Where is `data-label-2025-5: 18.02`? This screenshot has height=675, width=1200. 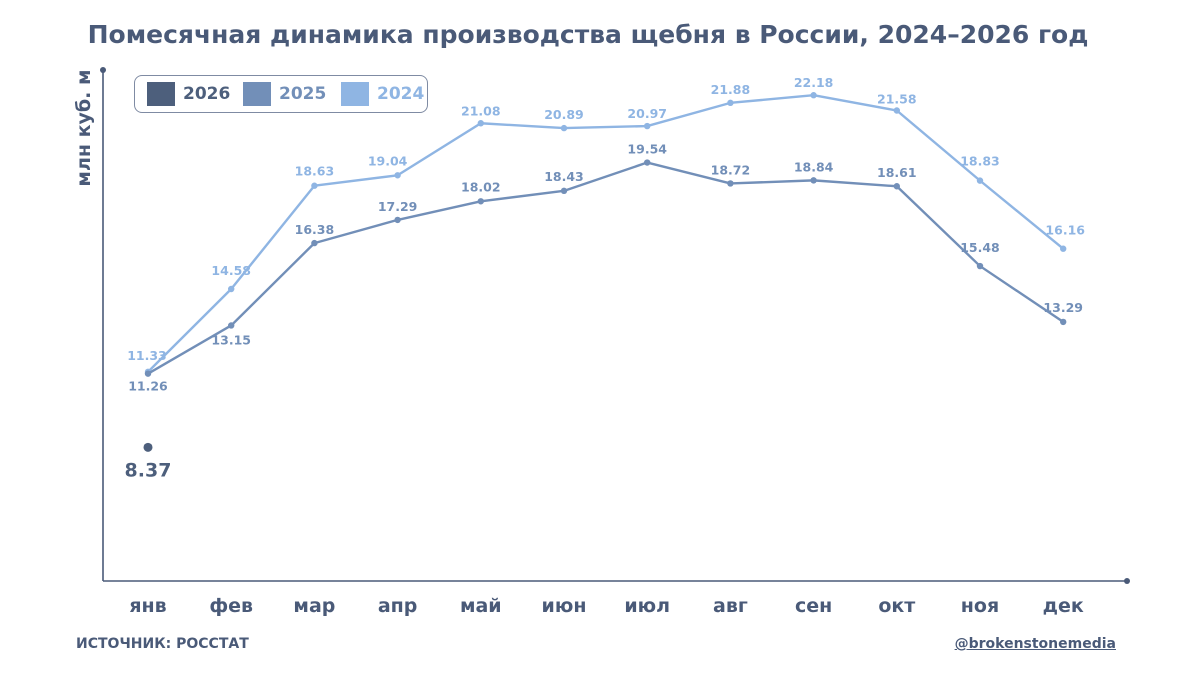
data-label-2025-5: 18.02 is located at coordinates (481, 186).